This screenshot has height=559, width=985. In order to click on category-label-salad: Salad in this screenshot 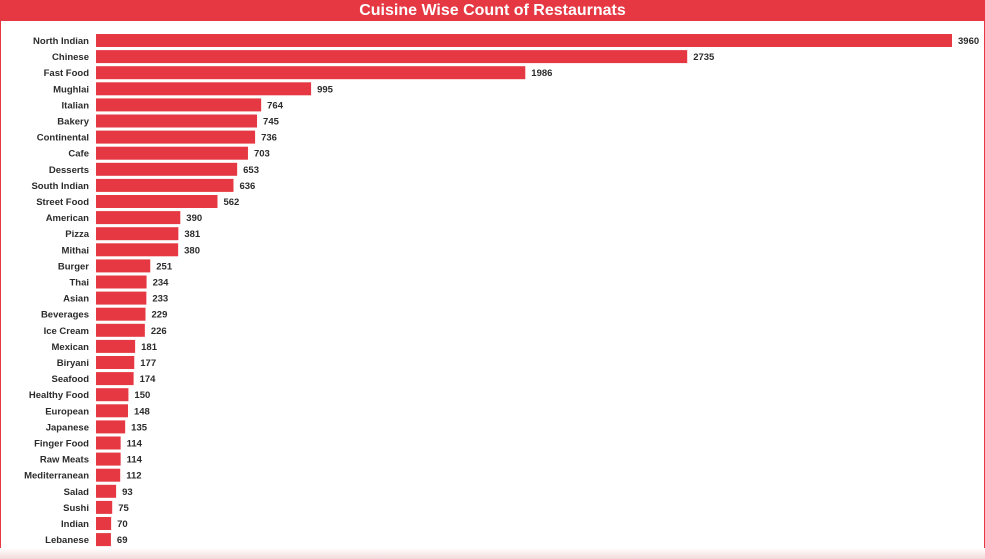, I will do `click(77, 492)`.